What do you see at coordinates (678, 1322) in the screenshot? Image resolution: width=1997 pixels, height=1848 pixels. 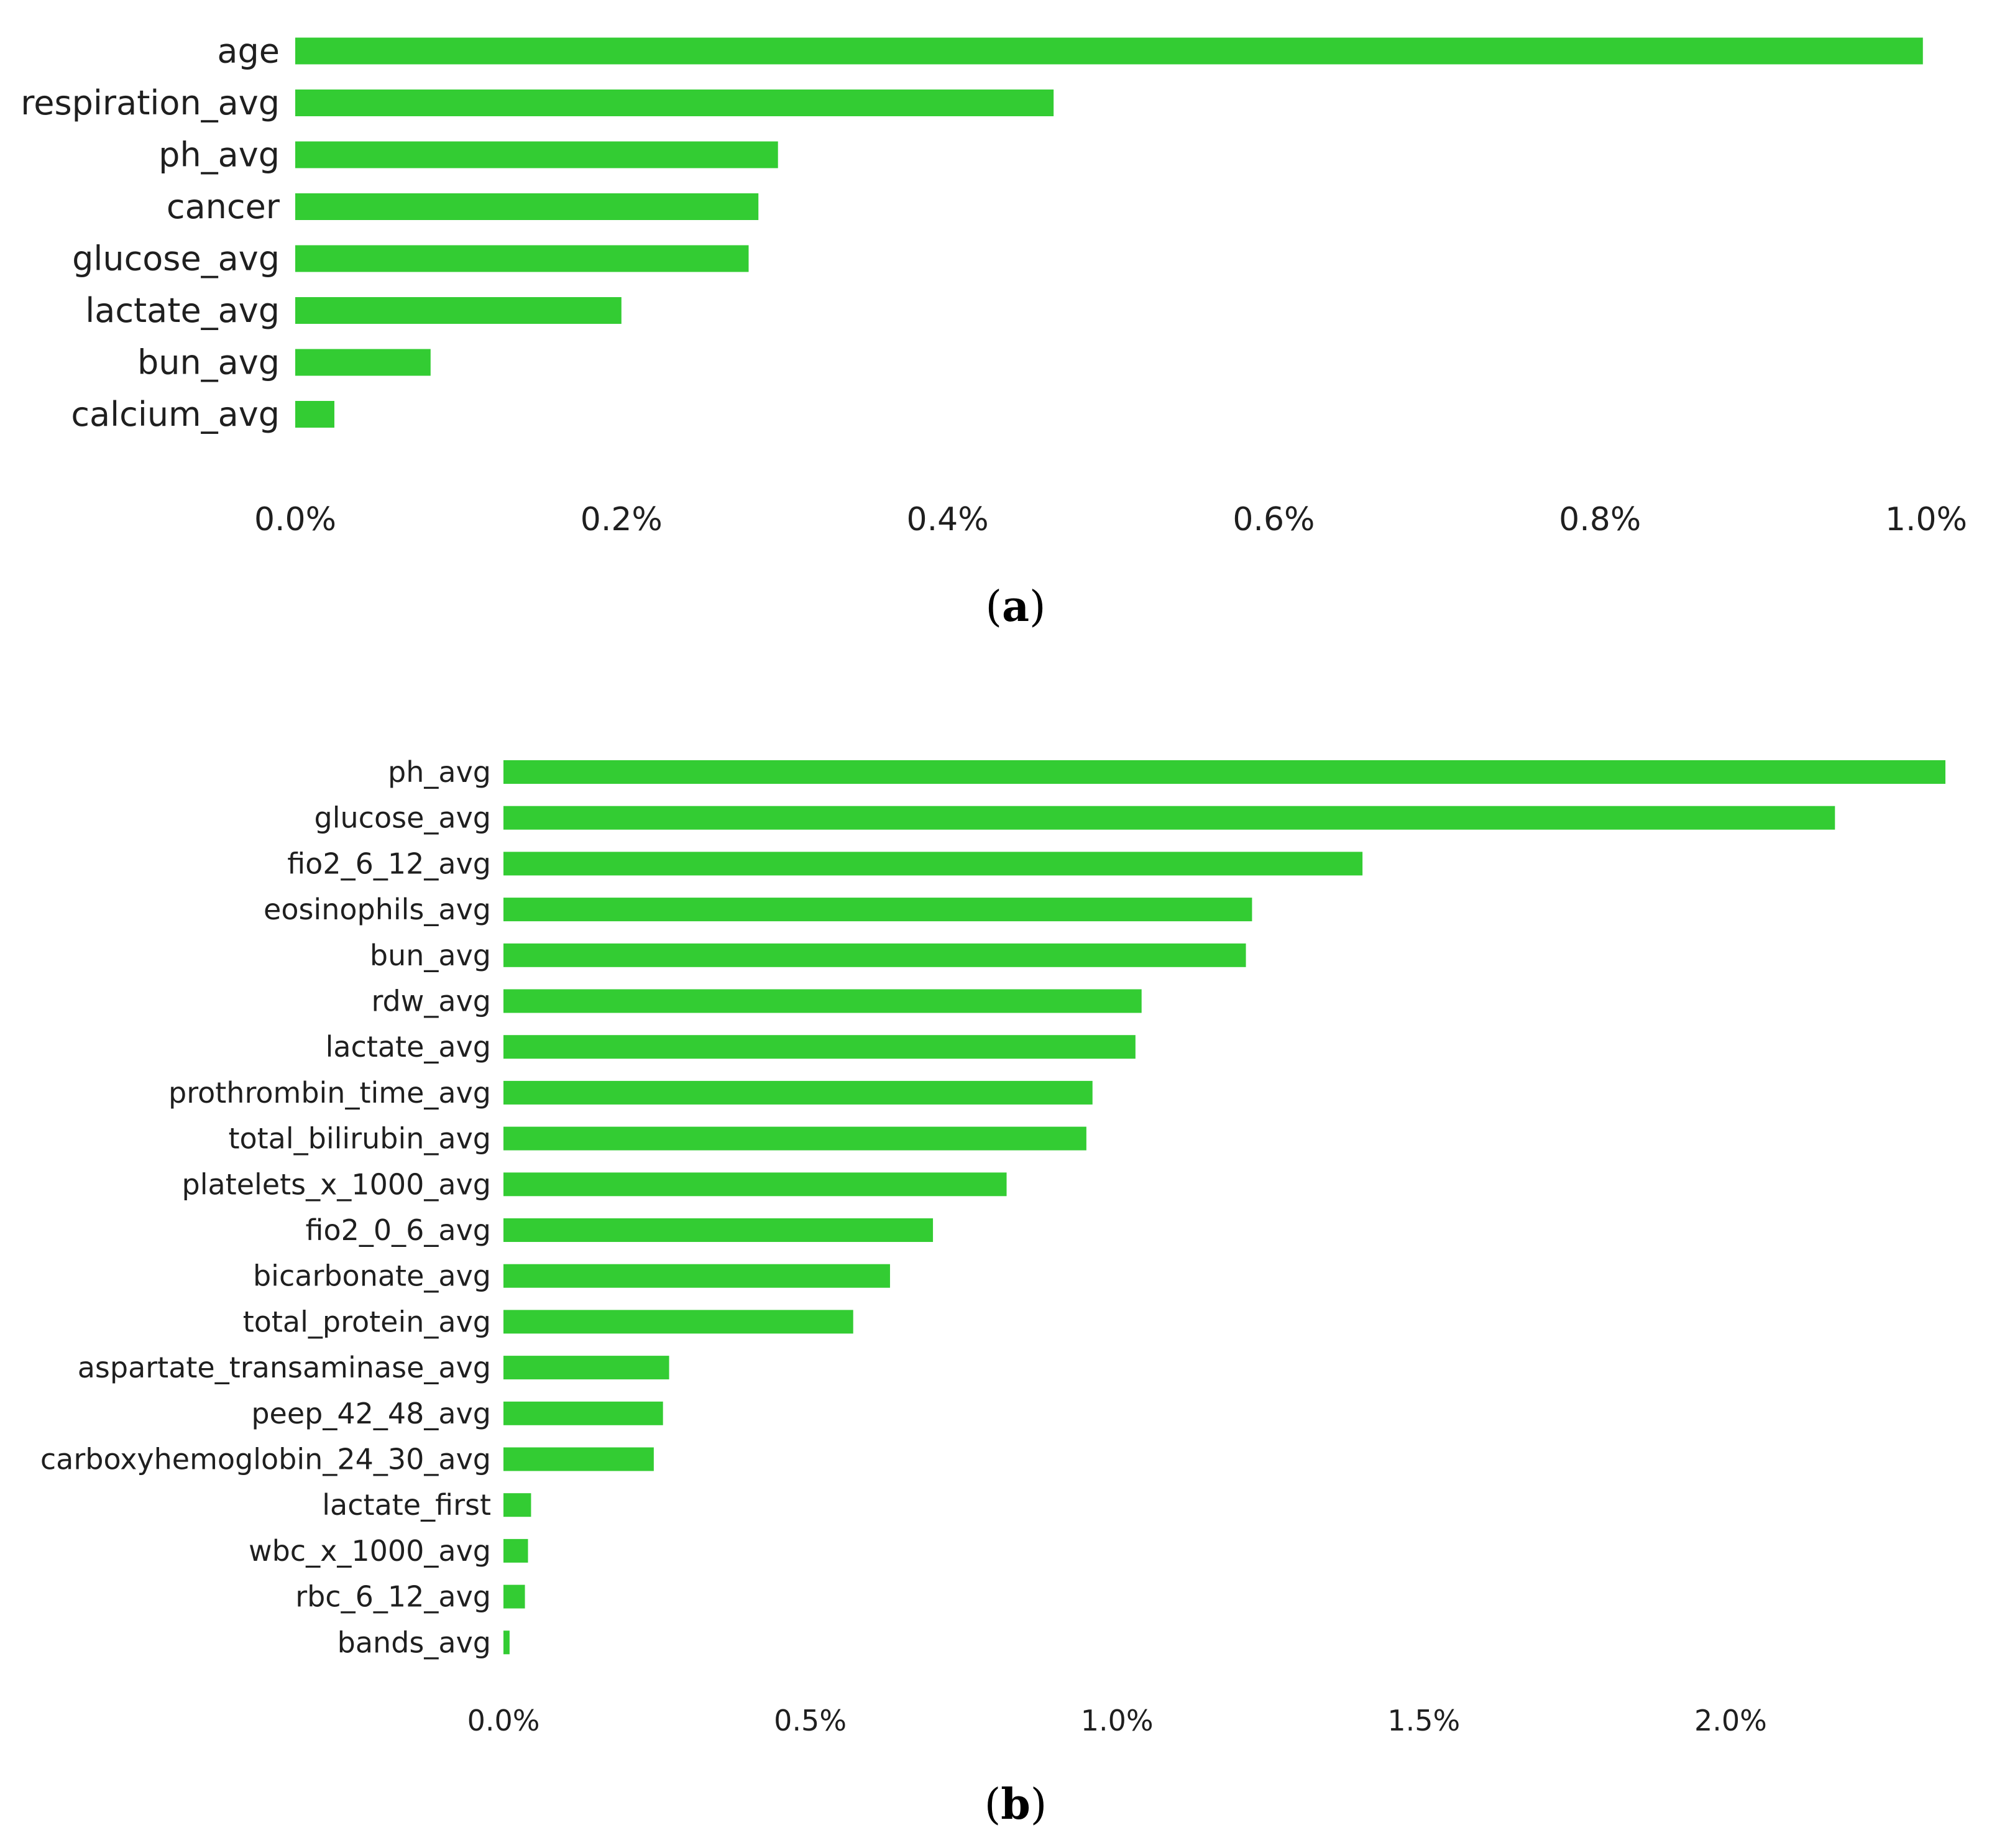 I see `bar-total-protein-avg` at bounding box center [678, 1322].